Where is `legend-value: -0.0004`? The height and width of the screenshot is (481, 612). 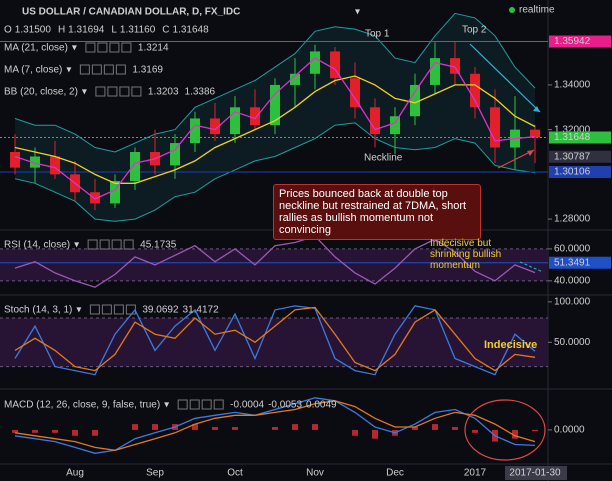 legend-value: -0.0004 is located at coordinates (247, 405).